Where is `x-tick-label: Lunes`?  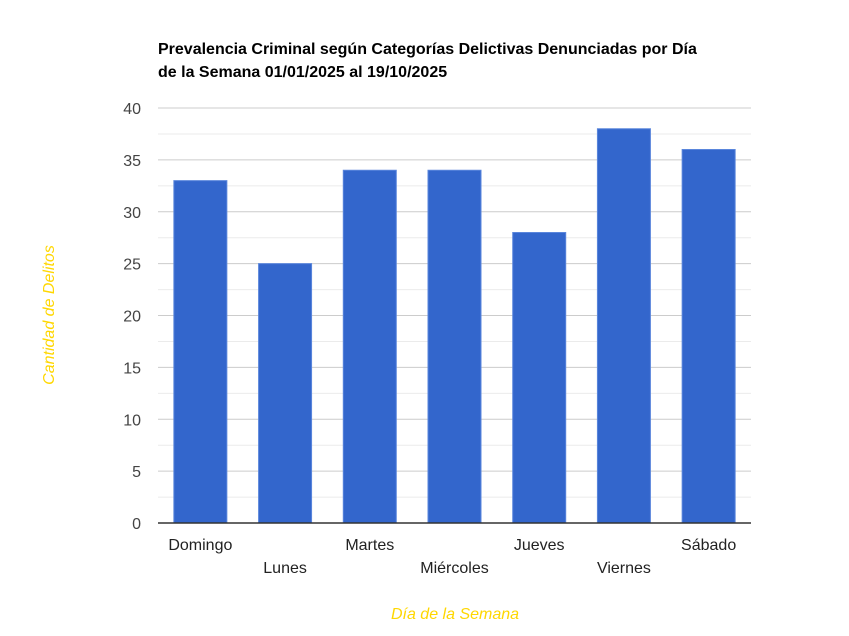 x-tick-label: Lunes is located at coordinates (285, 568).